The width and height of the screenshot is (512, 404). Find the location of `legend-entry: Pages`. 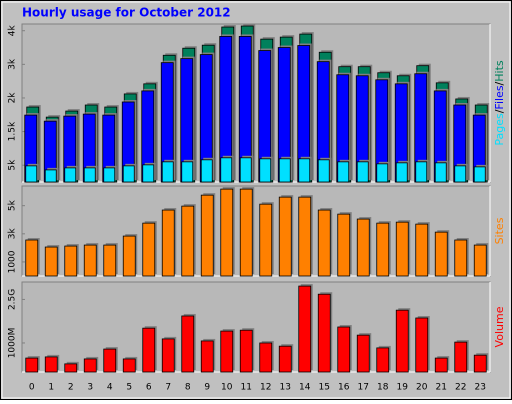

legend-entry: Pages is located at coordinates (499, 129).